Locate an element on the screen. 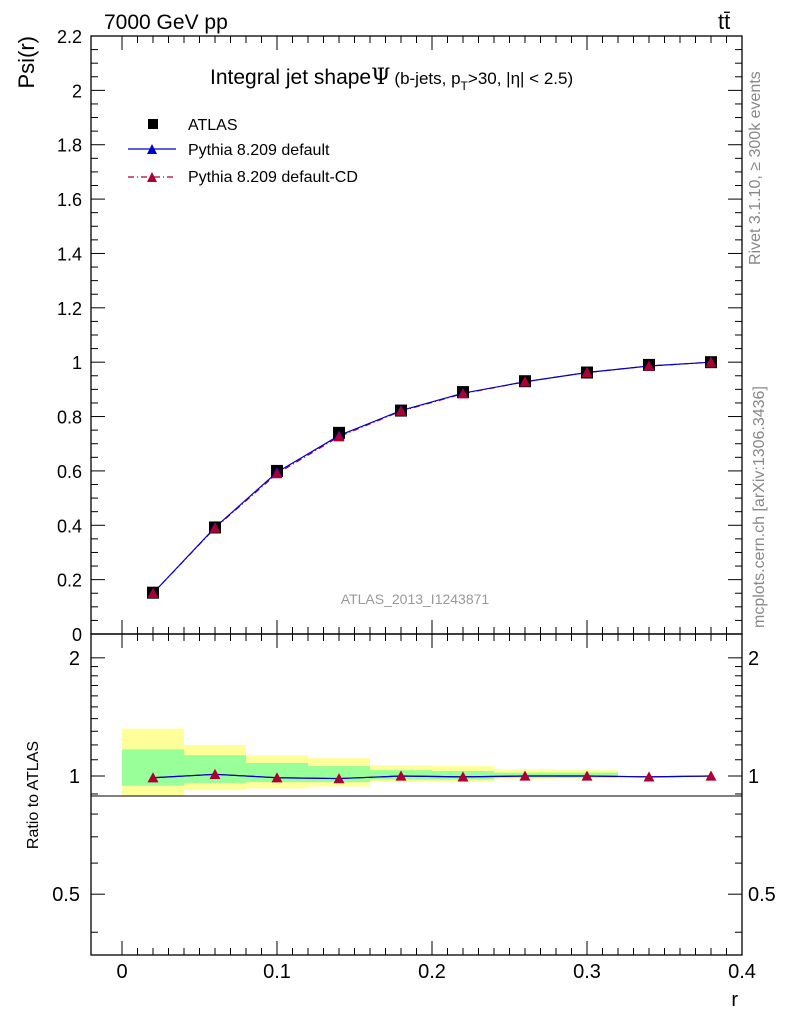 This screenshot has width=786, height=1024. ratio-line is located at coordinates (432, 776).